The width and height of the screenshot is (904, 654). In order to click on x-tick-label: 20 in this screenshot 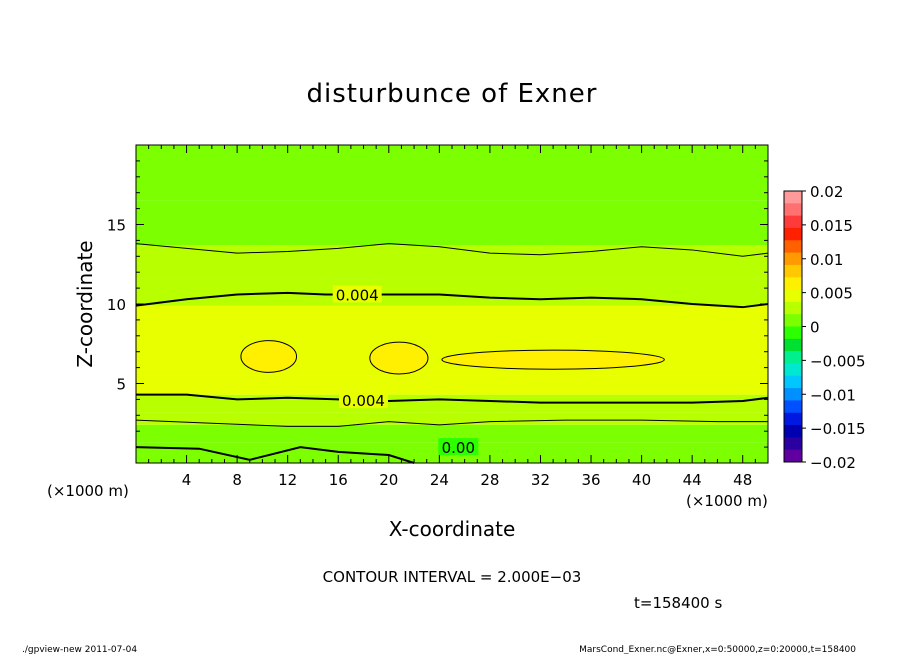, I will do `click(388, 480)`.